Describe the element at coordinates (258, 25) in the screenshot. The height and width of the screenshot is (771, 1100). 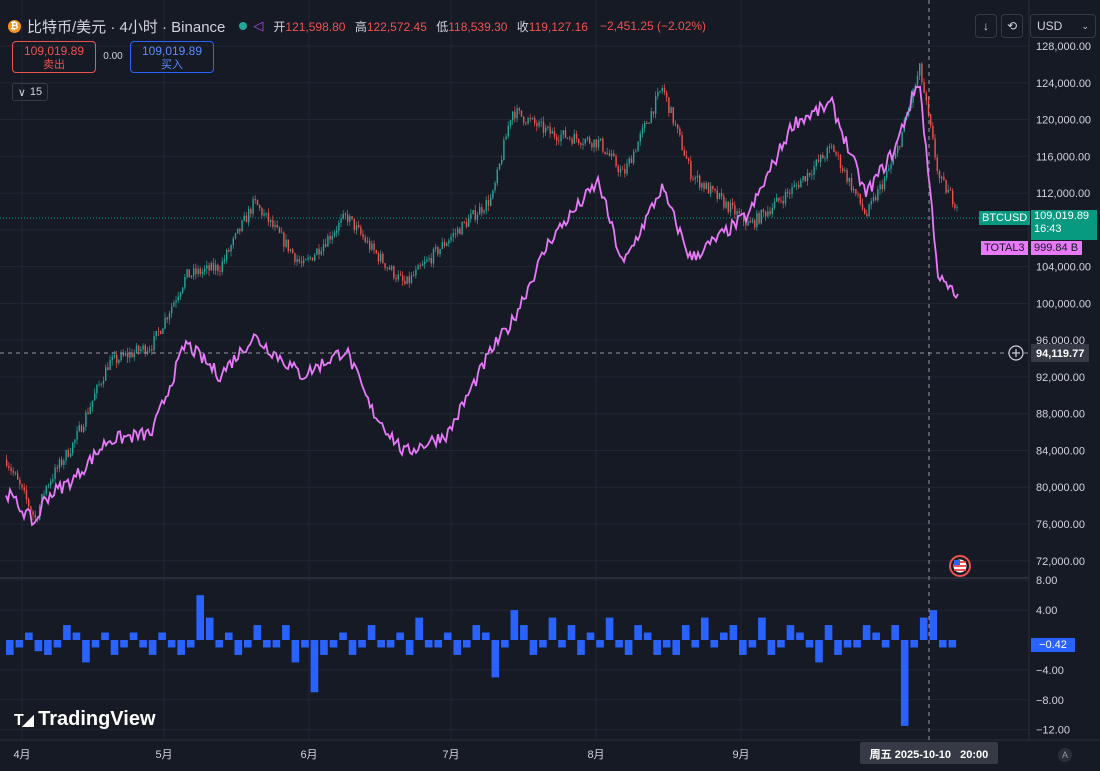
I see `share-icon: ◁` at that location.